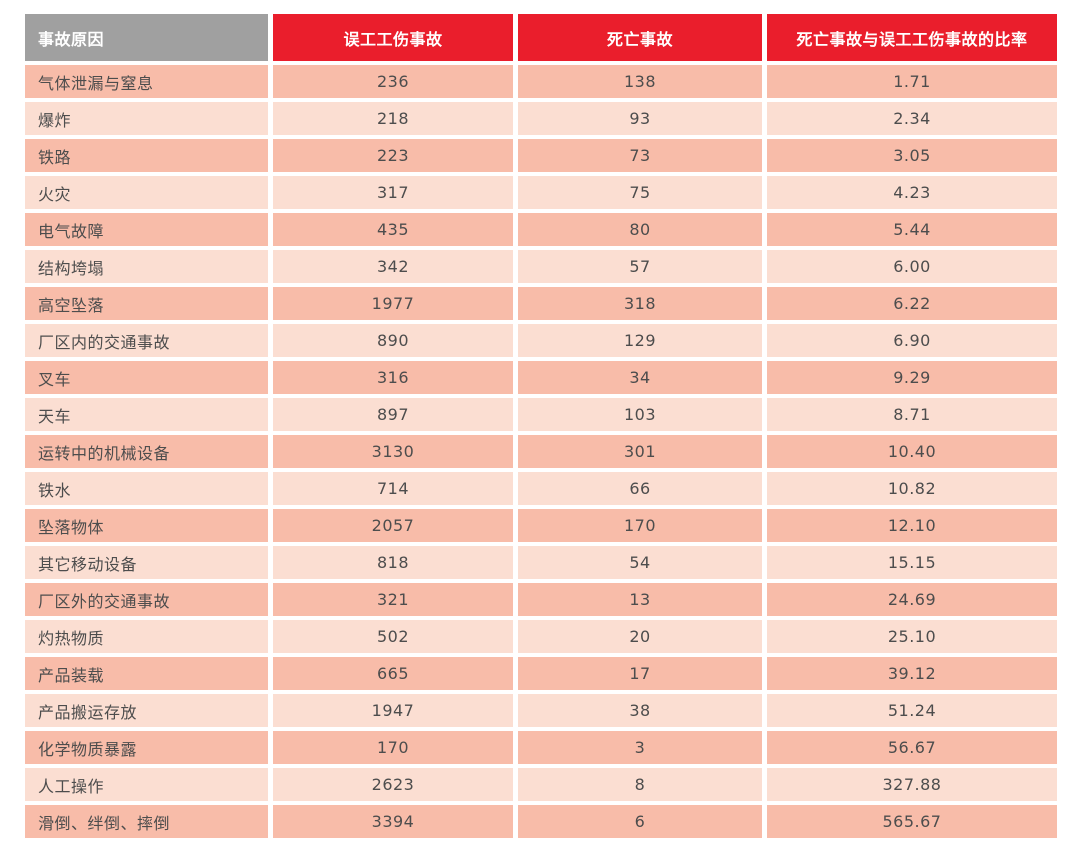 Image resolution: width=1080 pixels, height=864 pixels. What do you see at coordinates (146, 303) in the screenshot?
I see `cause-cell: 高空坠落` at bounding box center [146, 303].